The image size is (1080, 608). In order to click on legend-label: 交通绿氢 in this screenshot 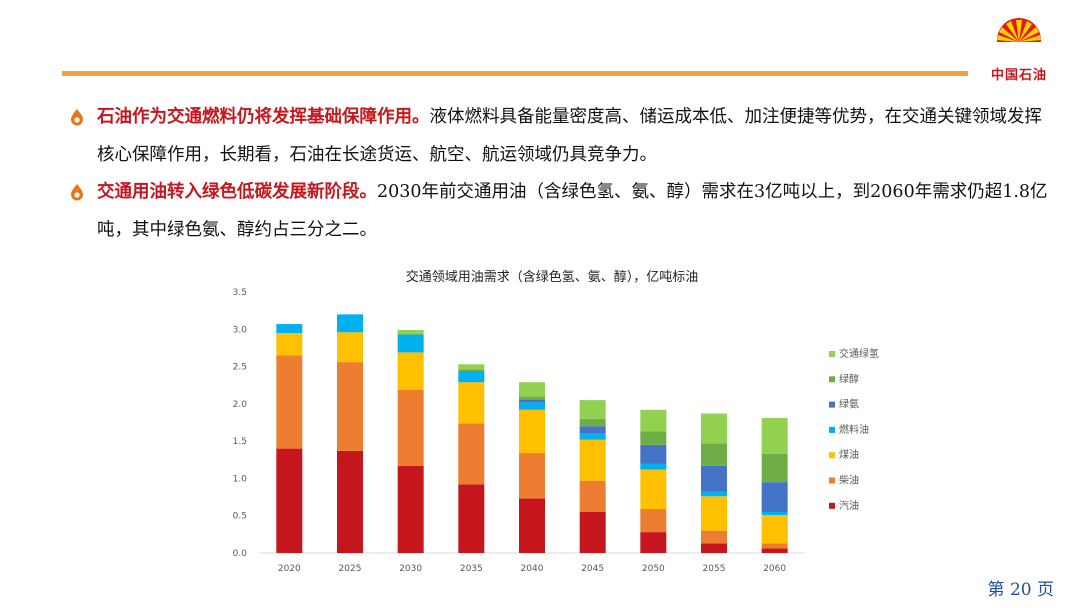, I will do `click(859, 353)`.